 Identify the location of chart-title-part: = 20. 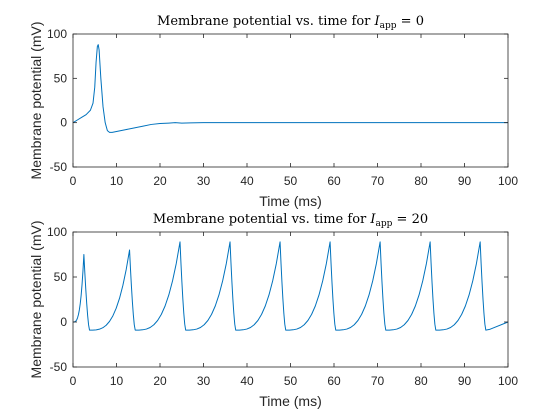
(410, 219).